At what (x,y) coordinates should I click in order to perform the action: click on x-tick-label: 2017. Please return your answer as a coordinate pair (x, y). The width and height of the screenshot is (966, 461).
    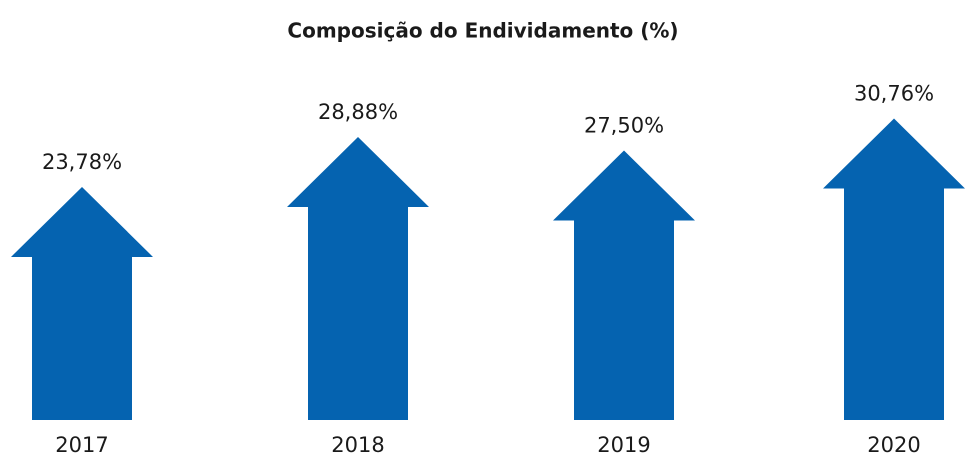
    Looking at the image, I should click on (81, 445).